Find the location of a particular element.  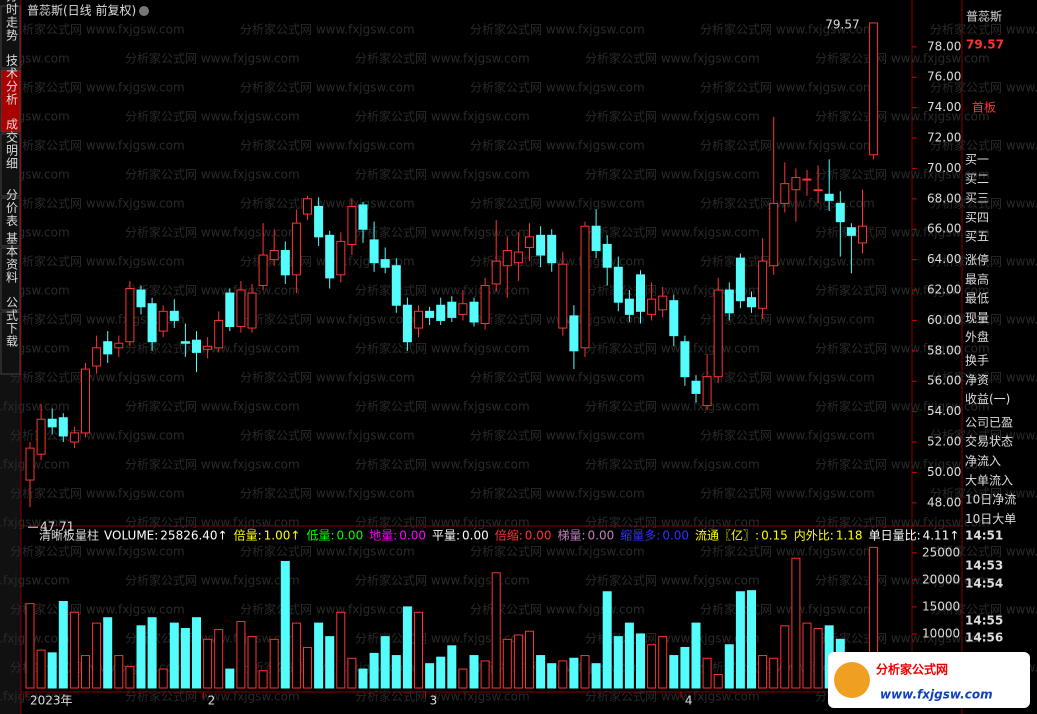

indicator-label: 内外比: is located at coordinates (814, 536).